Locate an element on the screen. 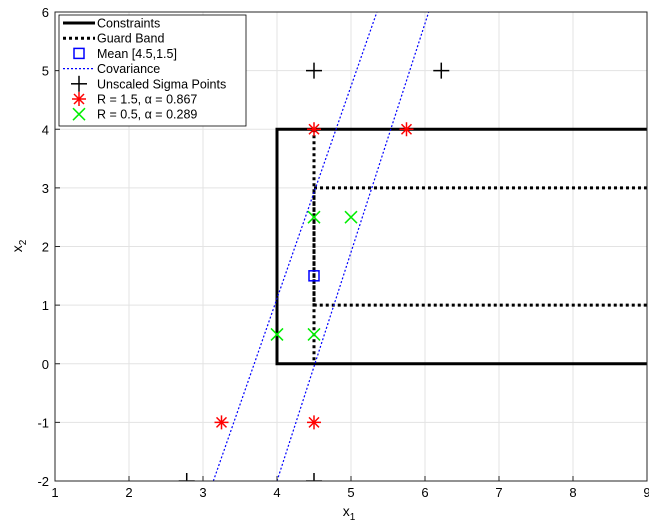 The width and height of the screenshot is (649, 527). y-tick-label: 4 is located at coordinates (45, 129).